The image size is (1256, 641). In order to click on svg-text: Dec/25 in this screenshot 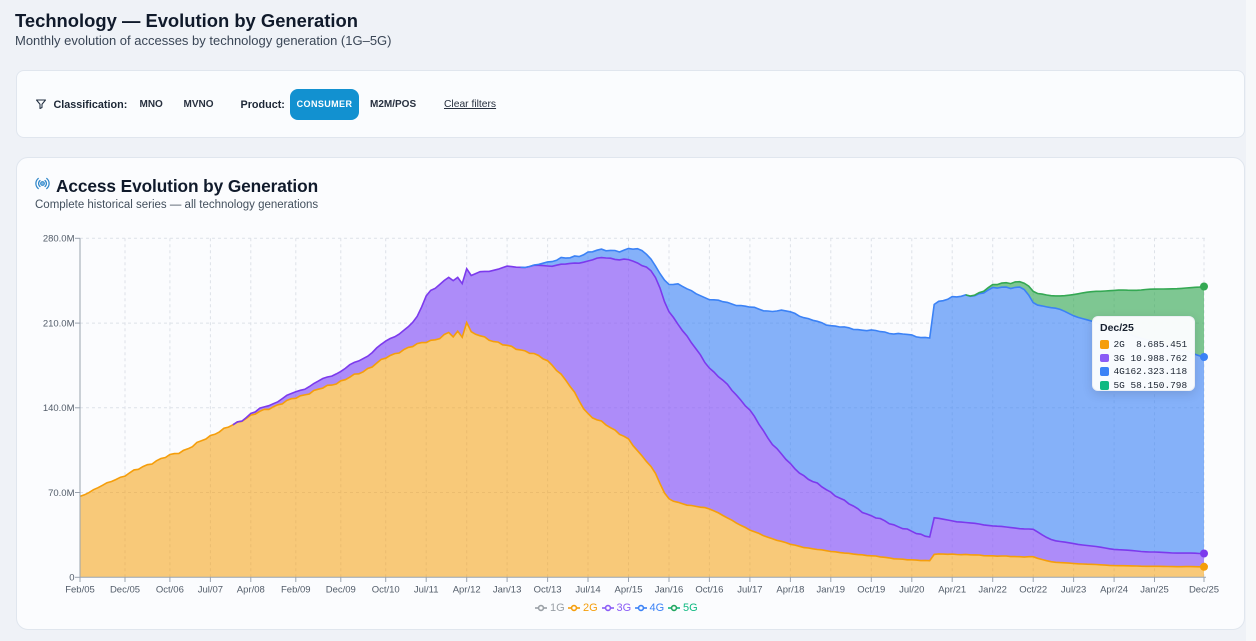, I will do `click(1204, 590)`.